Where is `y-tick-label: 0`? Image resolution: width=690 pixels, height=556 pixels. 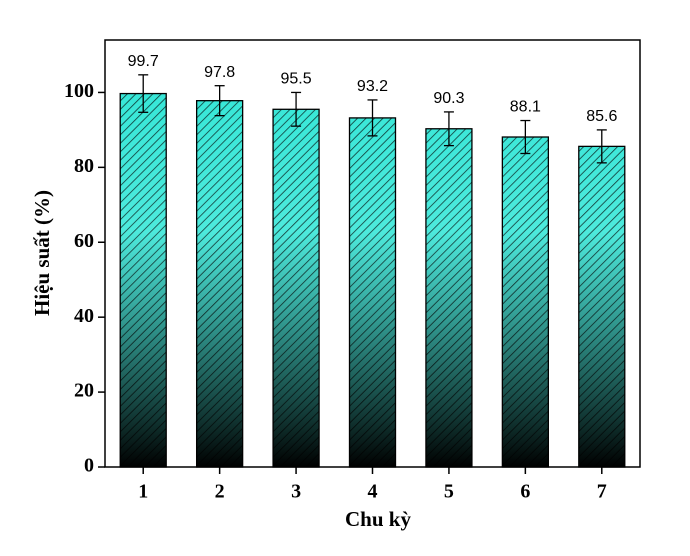
y-tick-label: 0 is located at coordinates (89, 466).